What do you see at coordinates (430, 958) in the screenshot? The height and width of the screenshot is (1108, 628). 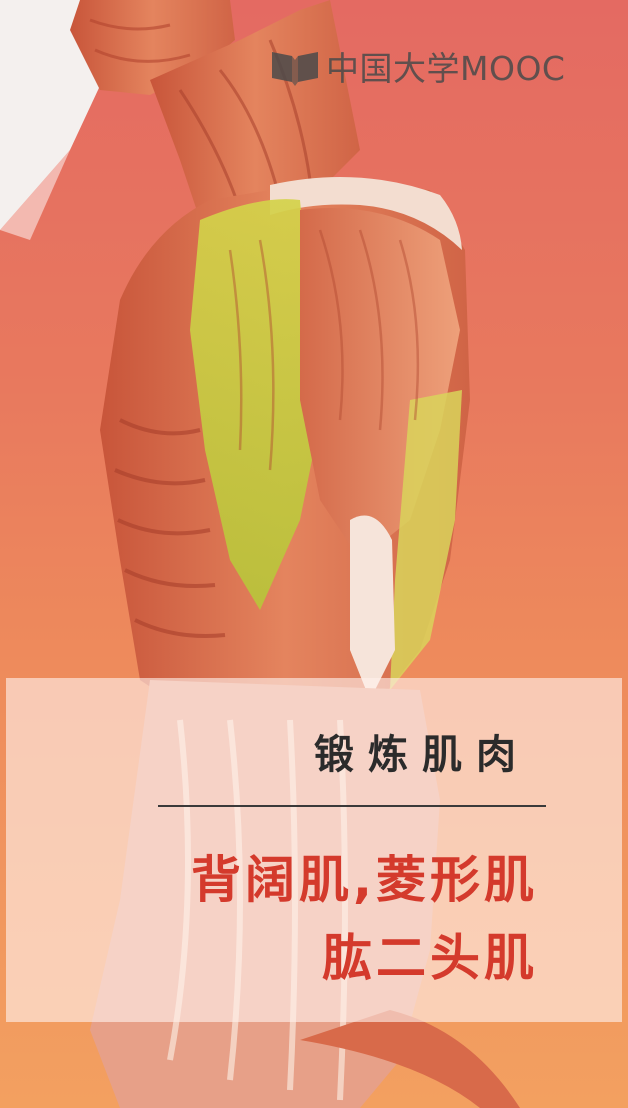 I see `muscle-list-line-2: 肱二头肌` at bounding box center [430, 958].